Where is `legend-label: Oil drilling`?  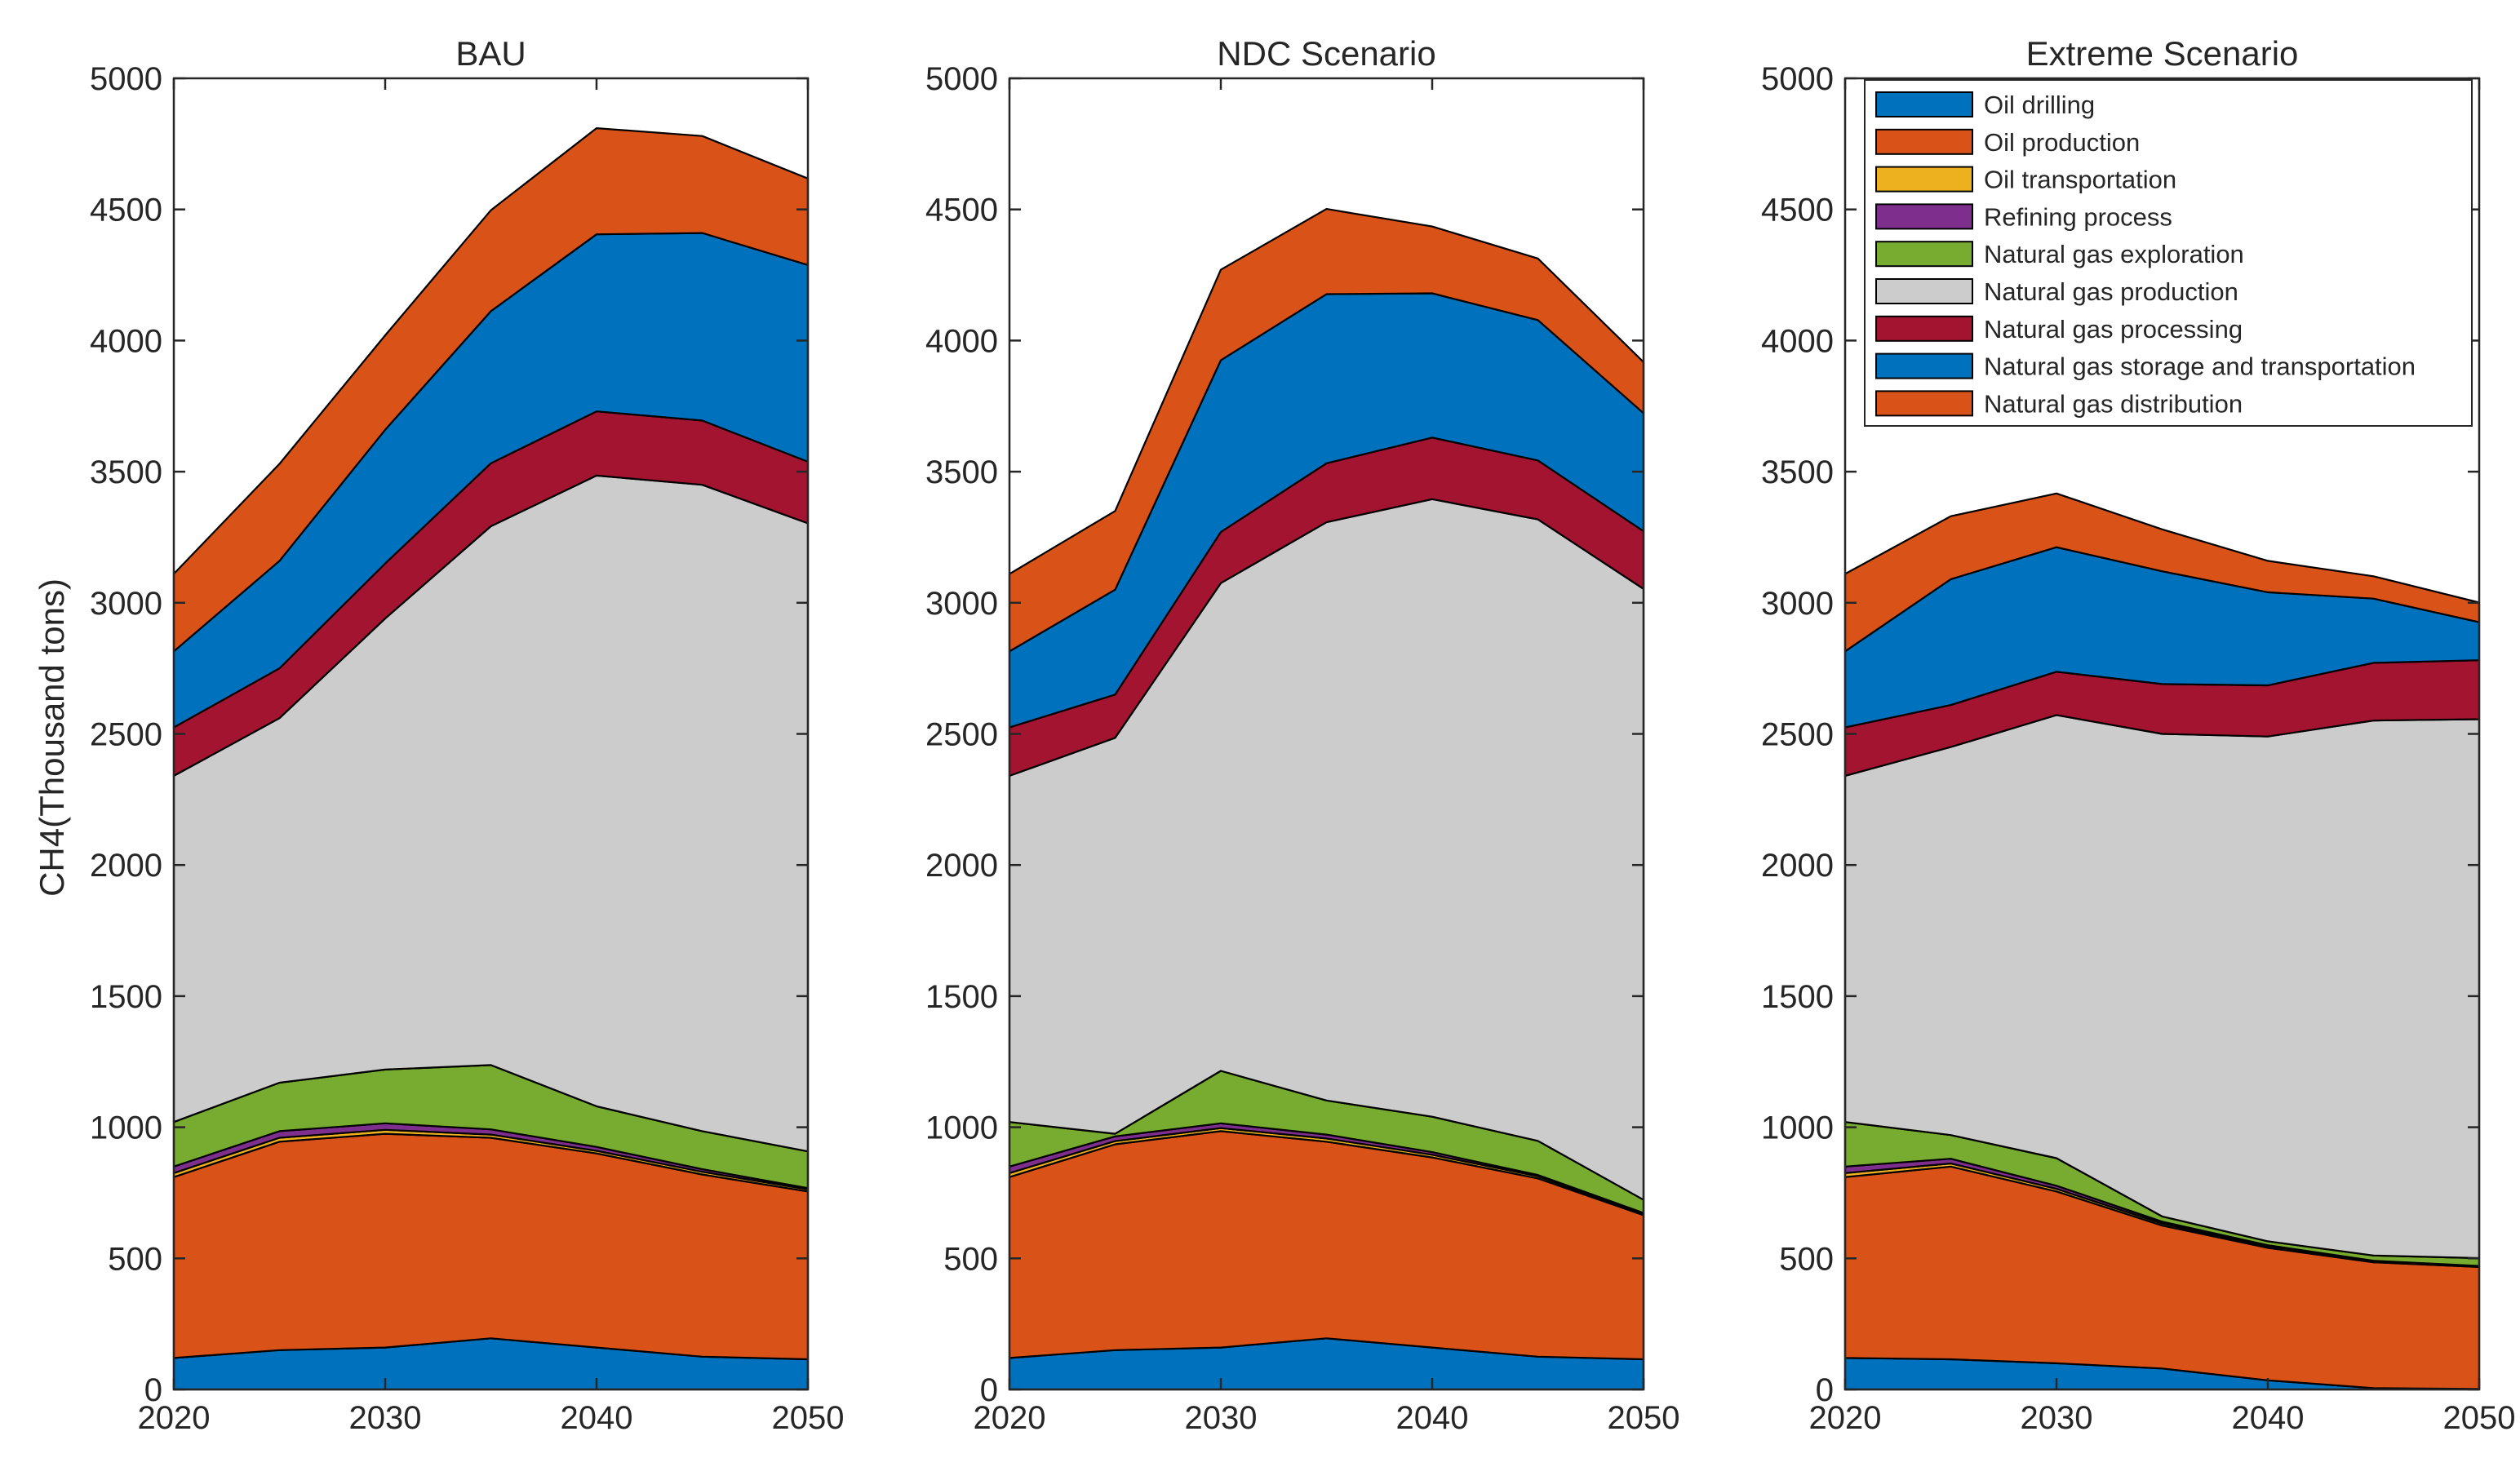
legend-label: Oil drilling is located at coordinates (2040, 105).